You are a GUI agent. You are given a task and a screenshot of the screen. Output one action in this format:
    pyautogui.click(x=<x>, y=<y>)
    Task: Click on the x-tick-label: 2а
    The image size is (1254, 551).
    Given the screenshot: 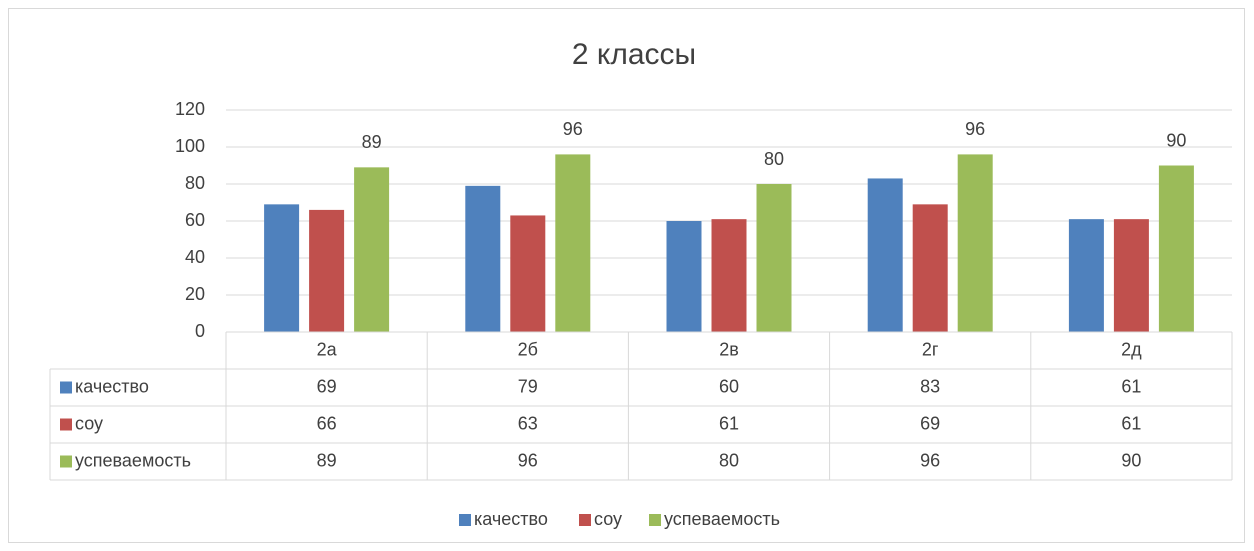 What is the action you would take?
    pyautogui.click(x=327, y=349)
    